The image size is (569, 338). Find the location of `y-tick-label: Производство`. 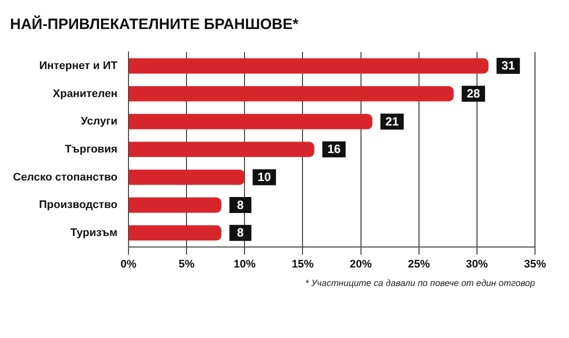

y-tick-label: Производство is located at coordinates (78, 205).